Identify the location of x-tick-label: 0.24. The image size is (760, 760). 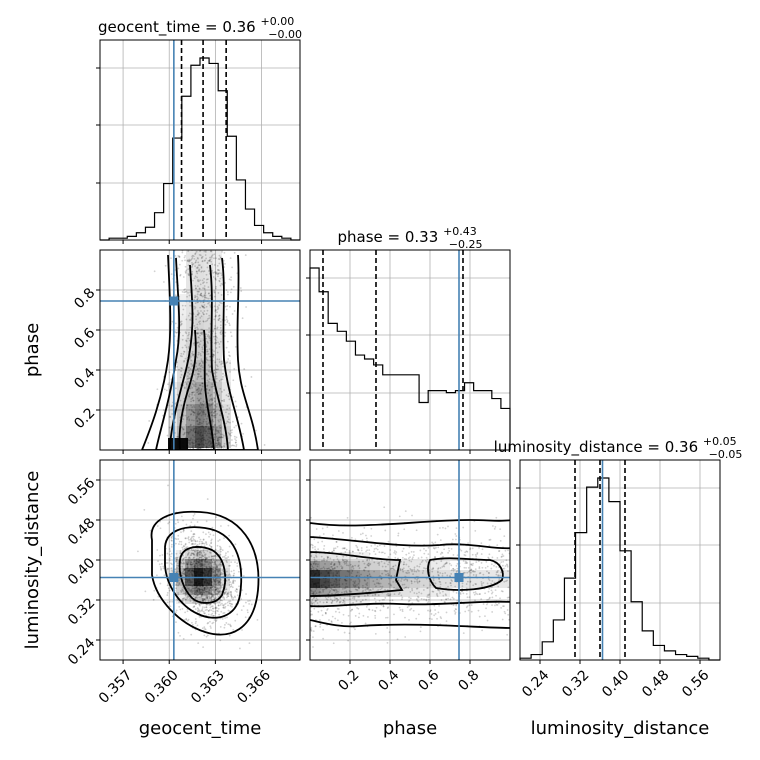
(535, 683).